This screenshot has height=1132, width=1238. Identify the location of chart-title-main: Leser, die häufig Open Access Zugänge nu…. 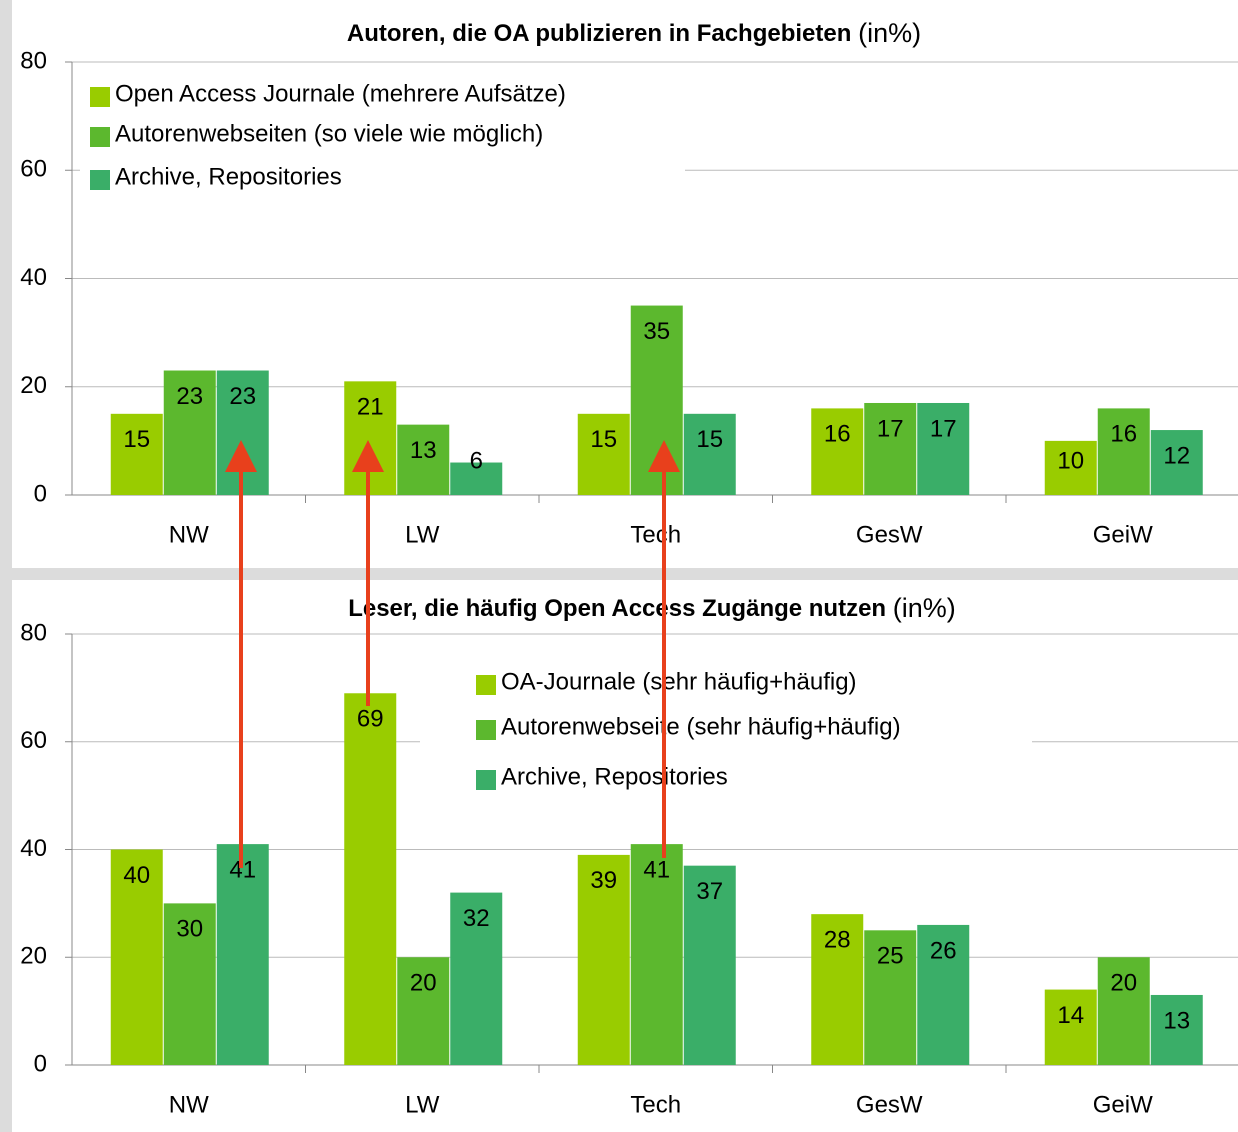
(617, 608).